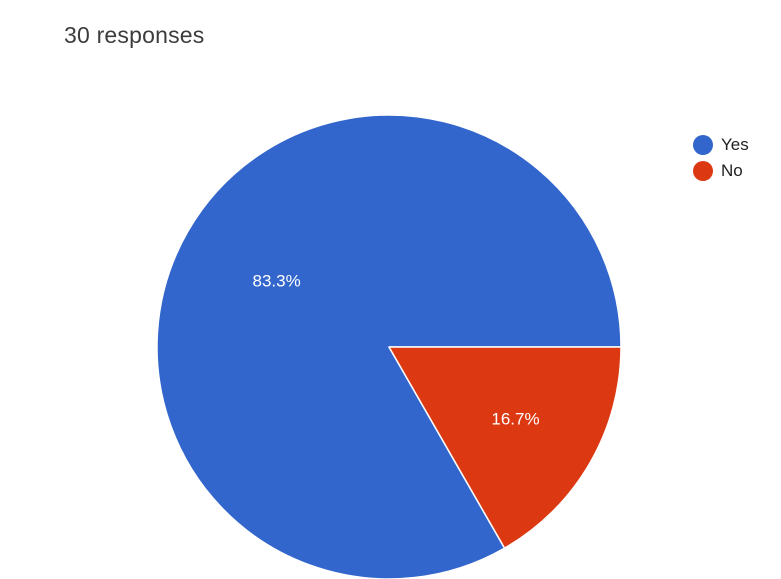  What do you see at coordinates (515, 419) in the screenshot?
I see `pie-label-no: 16.7%` at bounding box center [515, 419].